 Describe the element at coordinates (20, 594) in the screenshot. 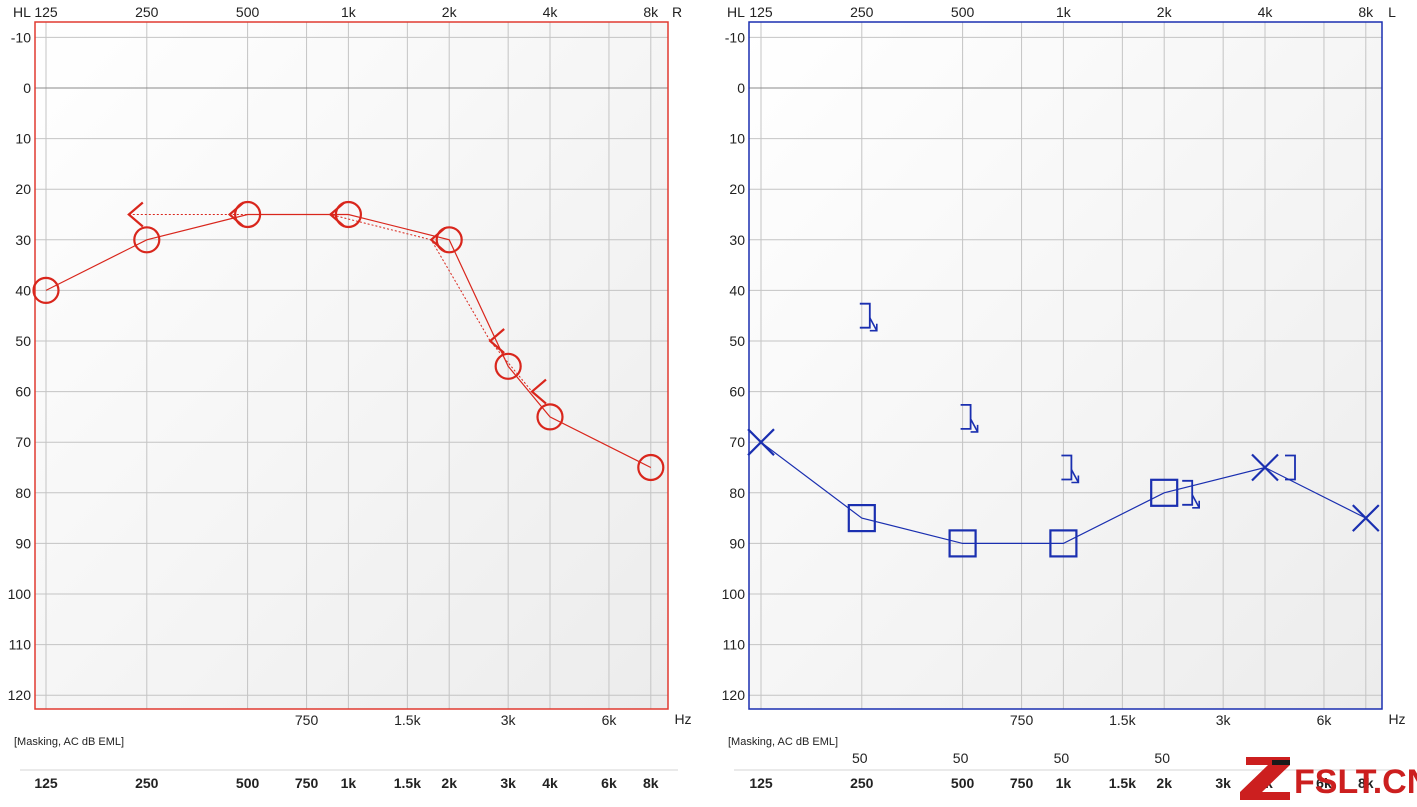

I see `y-tick-label: 100` at that location.